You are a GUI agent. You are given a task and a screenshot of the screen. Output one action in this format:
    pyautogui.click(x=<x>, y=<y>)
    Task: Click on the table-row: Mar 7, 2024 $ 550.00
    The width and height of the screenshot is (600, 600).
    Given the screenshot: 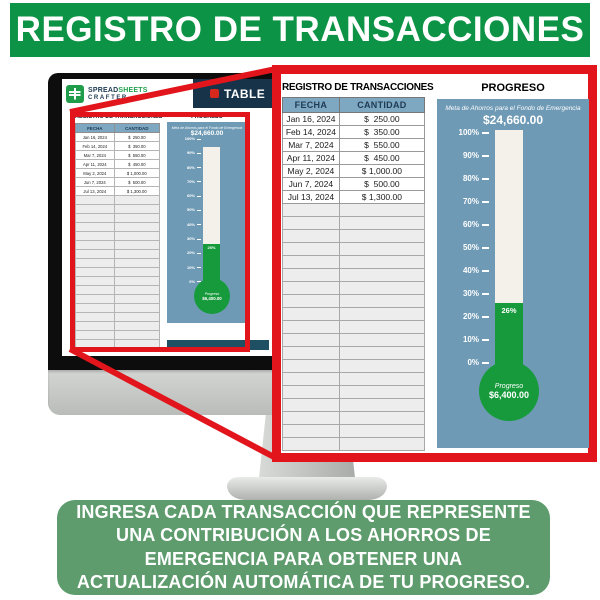 What is the action you would take?
    pyautogui.click(x=354, y=145)
    